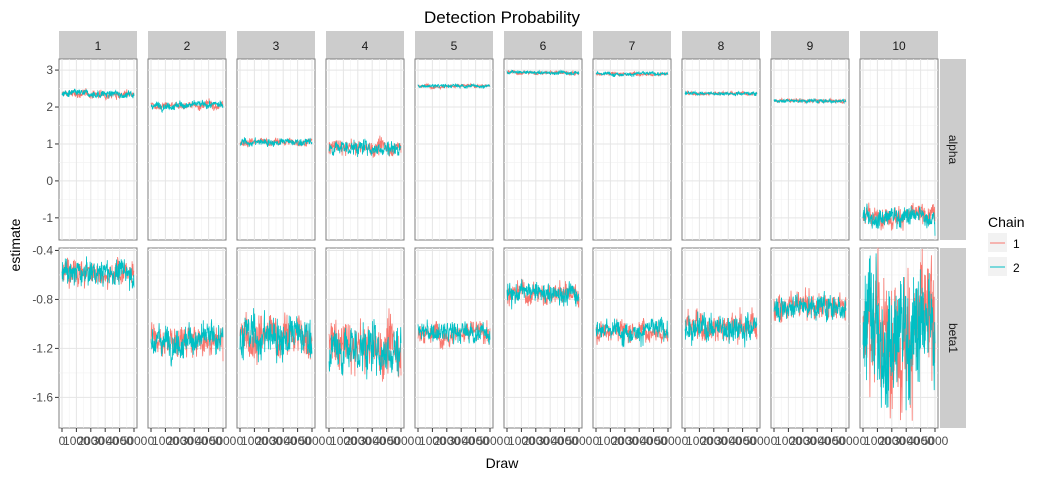 The width and height of the screenshot is (1056, 480). Describe the element at coordinates (42, 397) in the screenshot. I see `y-tick-label: -1.6` at that location.